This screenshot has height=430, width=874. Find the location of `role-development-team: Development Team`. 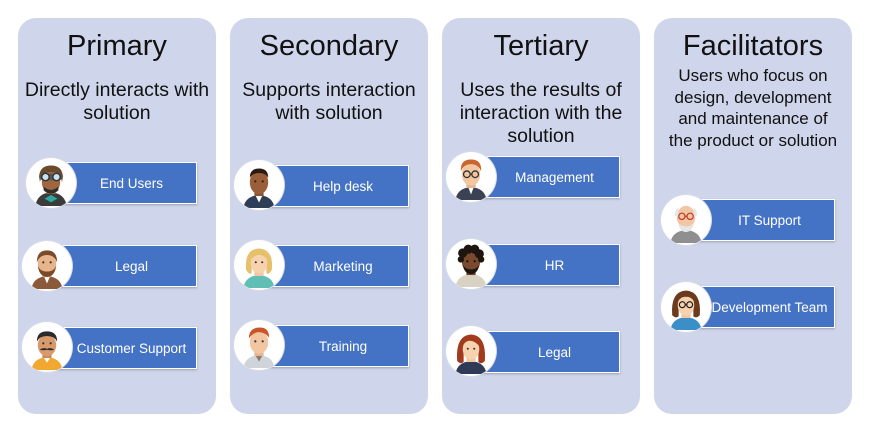

role-development-team: Development Team is located at coordinates (762, 307).